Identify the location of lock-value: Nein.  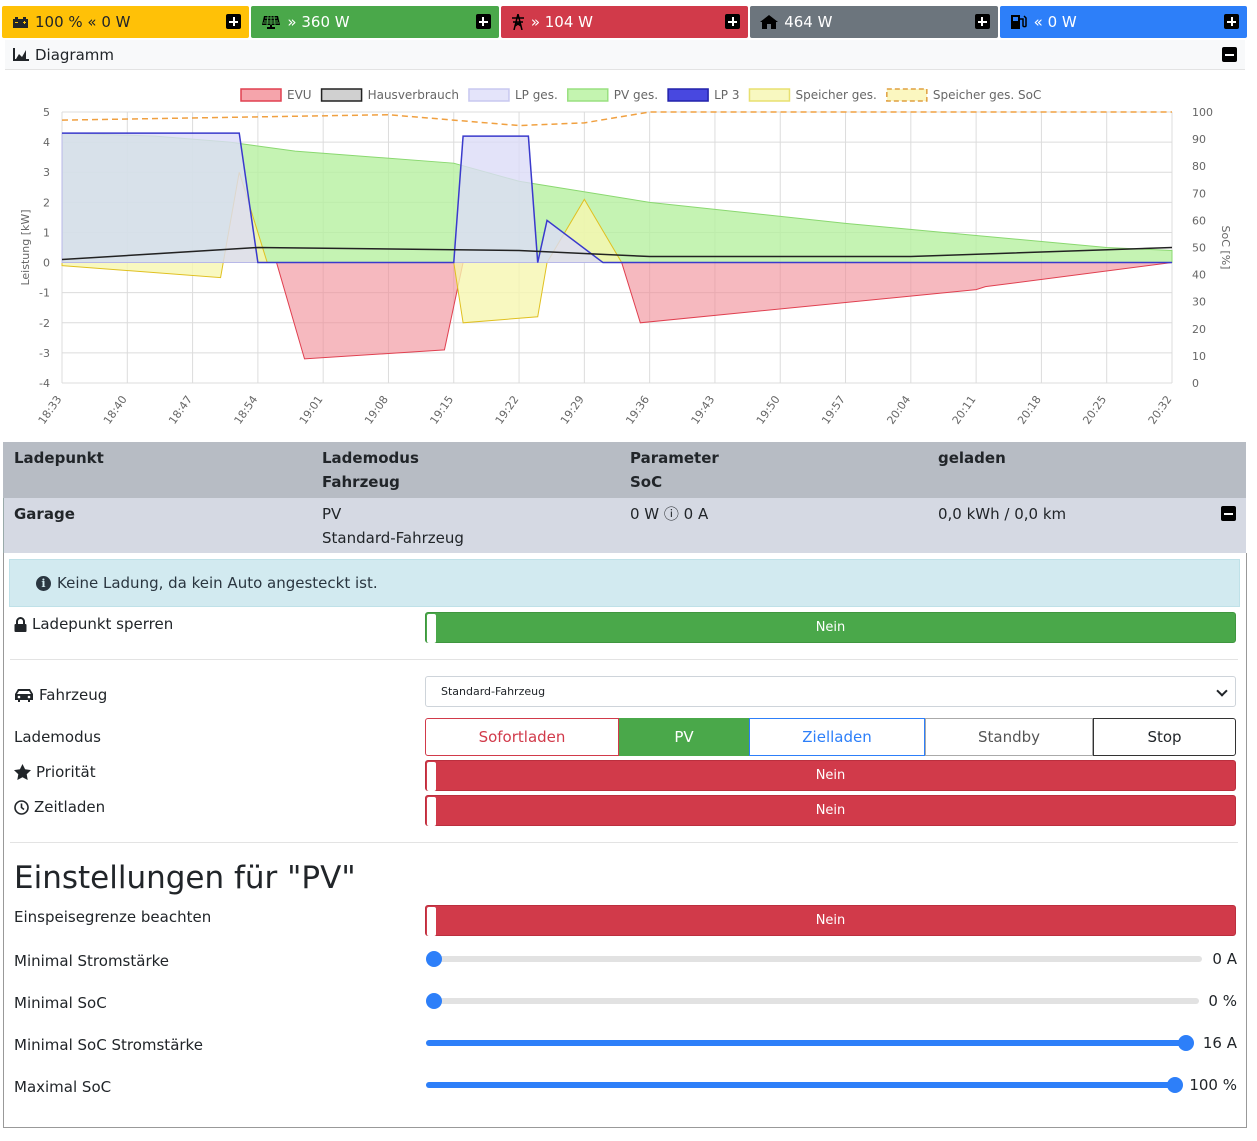
(830, 627).